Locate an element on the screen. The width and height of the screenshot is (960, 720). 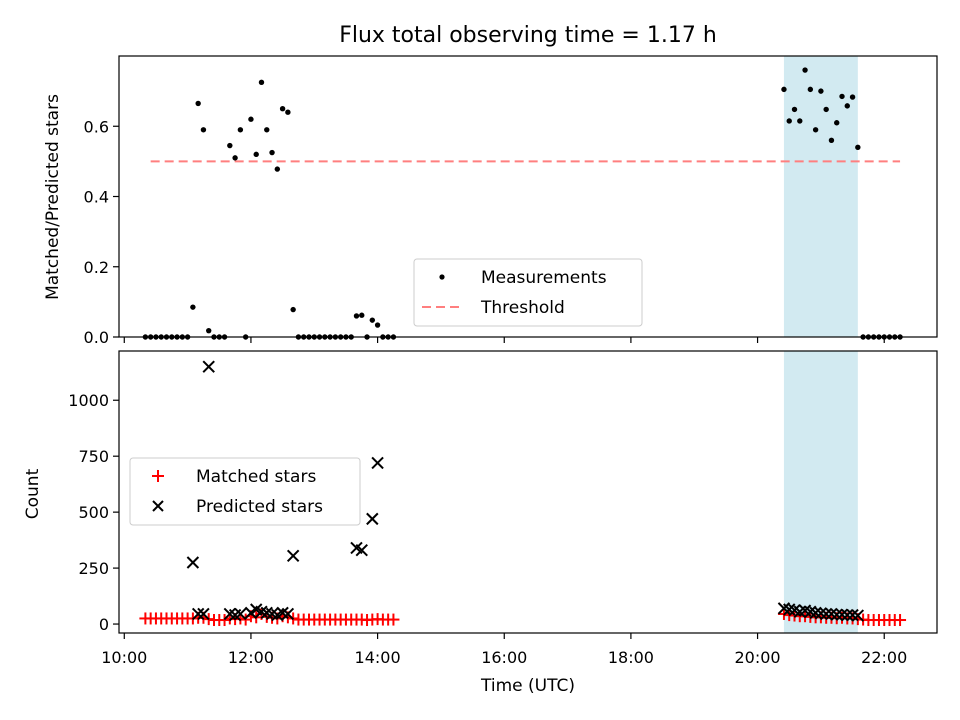
bottom-y-tick-label-0: 0 is located at coordinates (104, 624).